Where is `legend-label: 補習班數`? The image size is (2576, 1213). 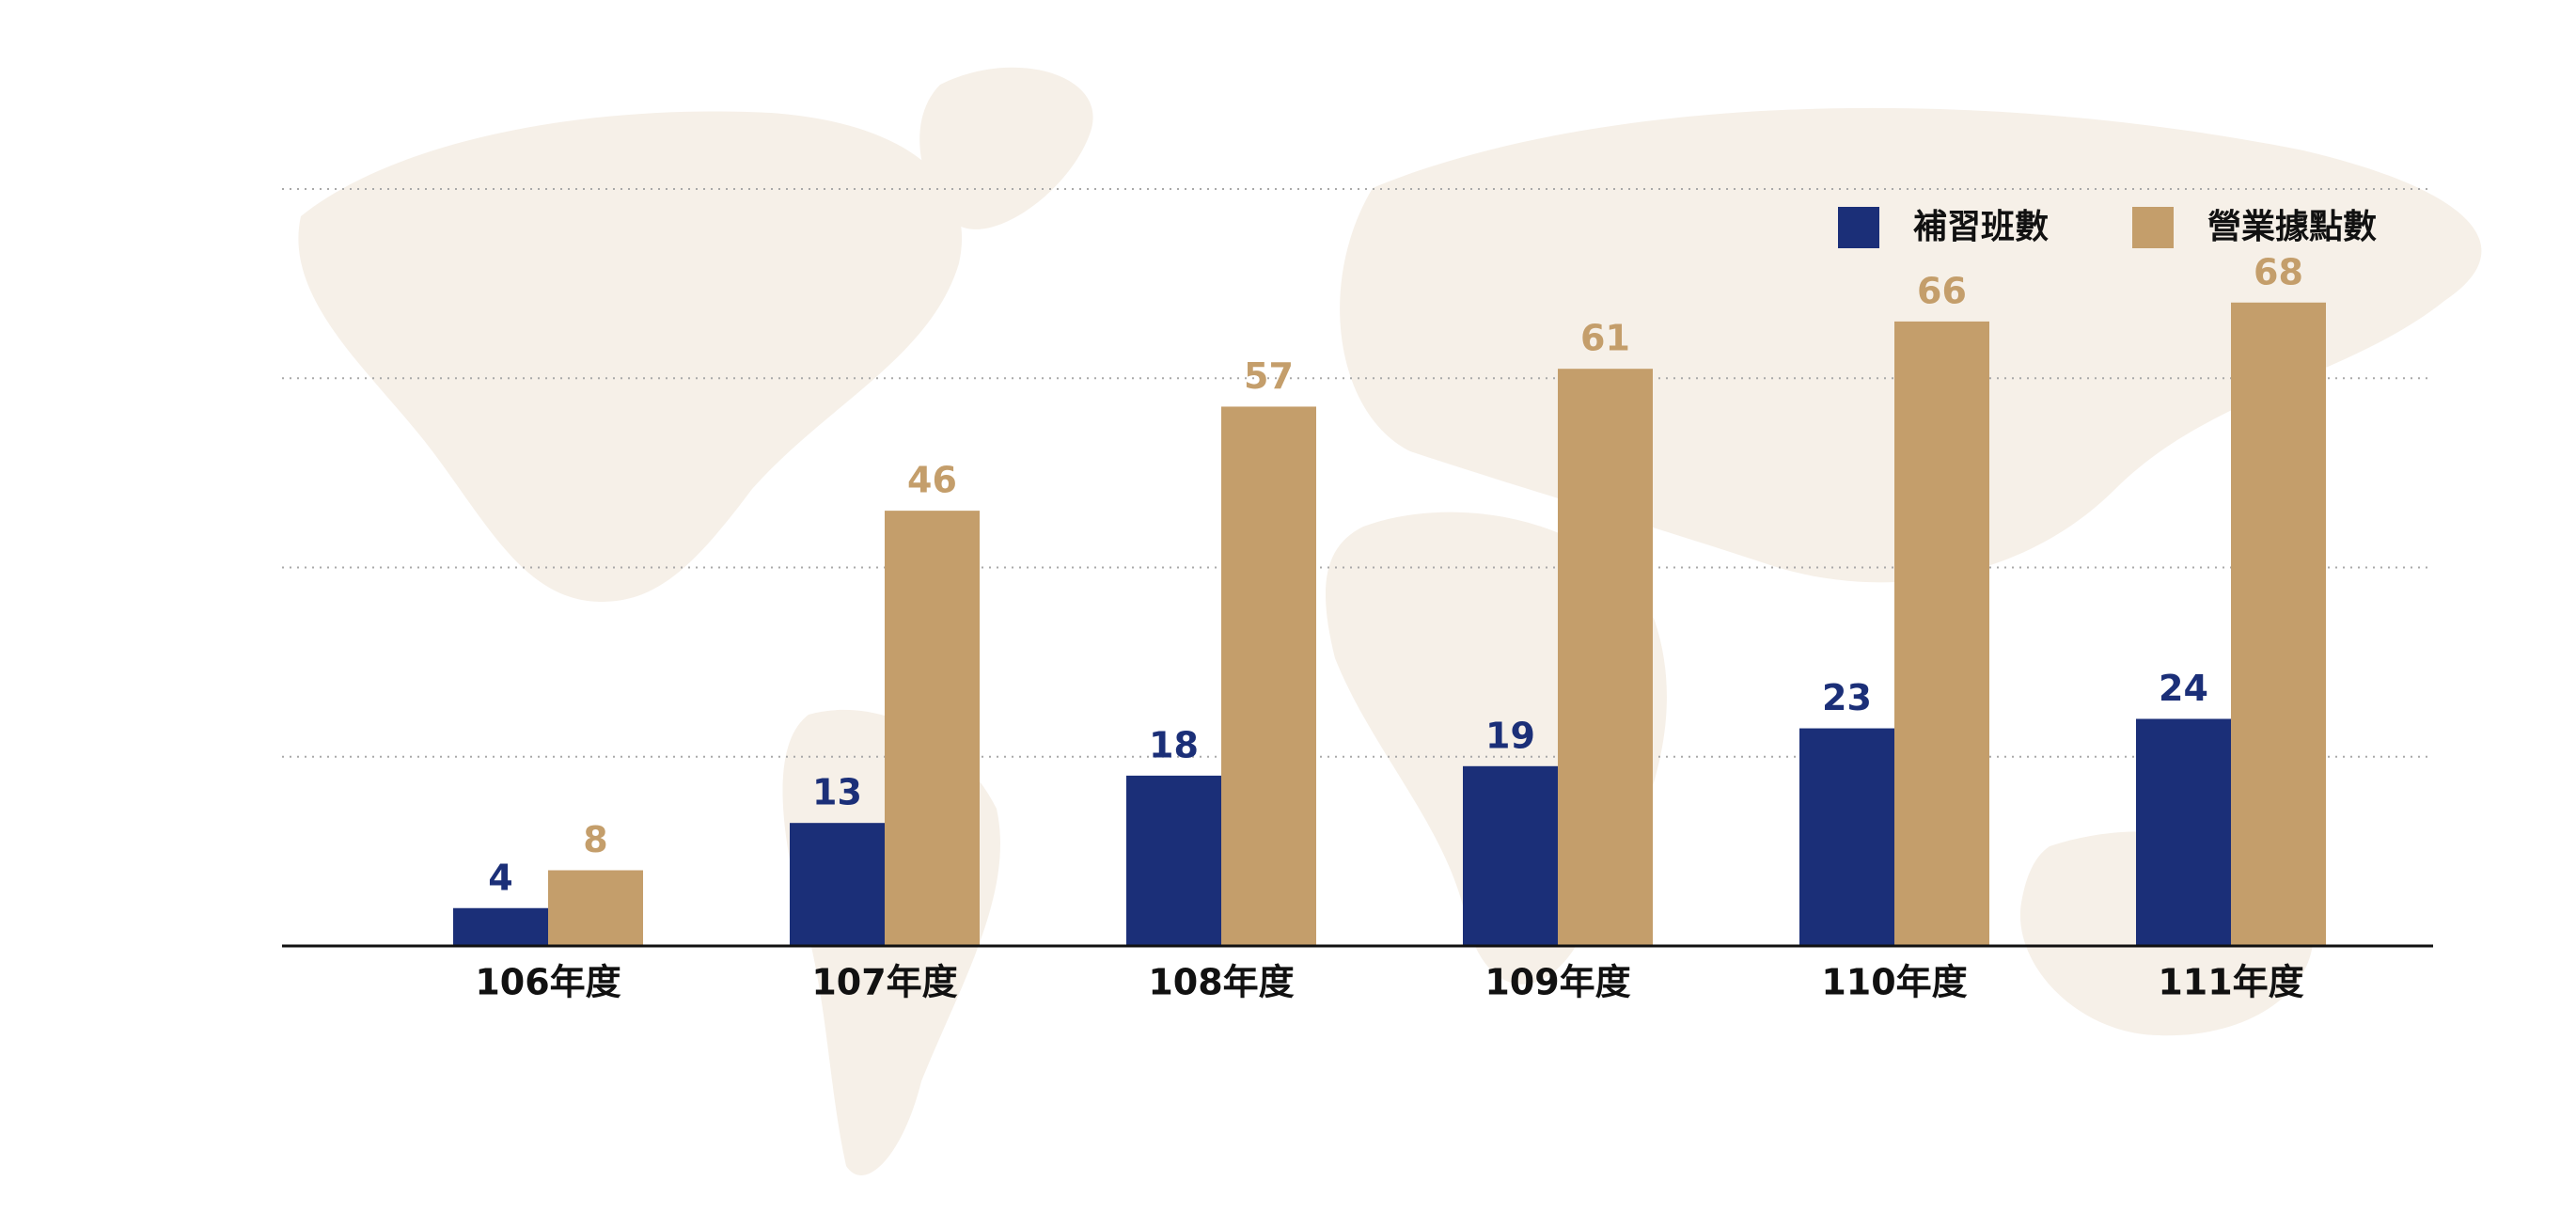 legend-label: 補習班數 is located at coordinates (1981, 227).